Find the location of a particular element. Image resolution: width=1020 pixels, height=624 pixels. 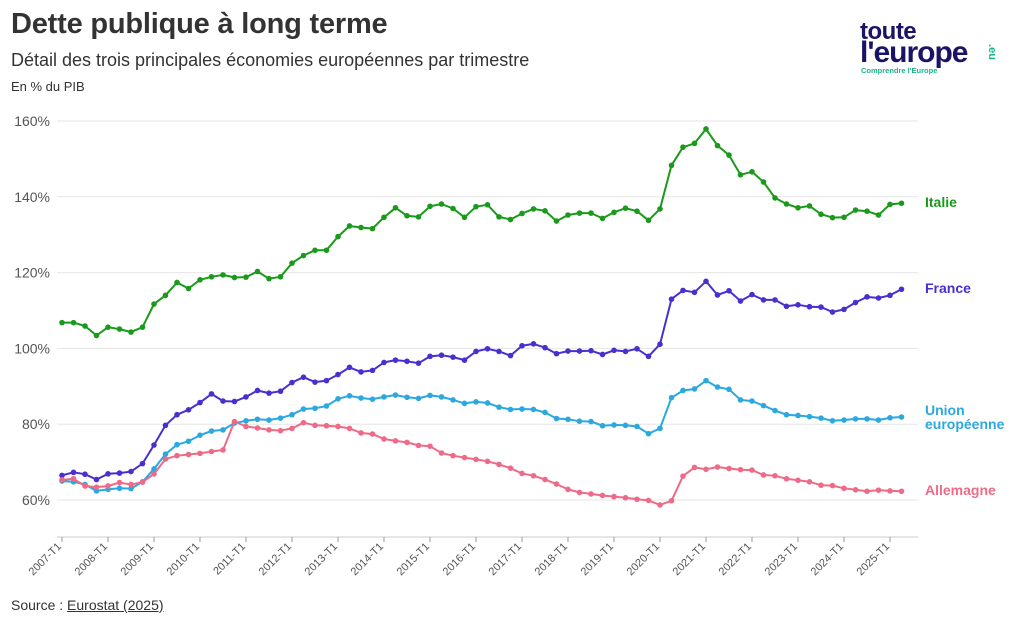

x-tick-label: 2025-T1 is located at coordinates (873, 559).